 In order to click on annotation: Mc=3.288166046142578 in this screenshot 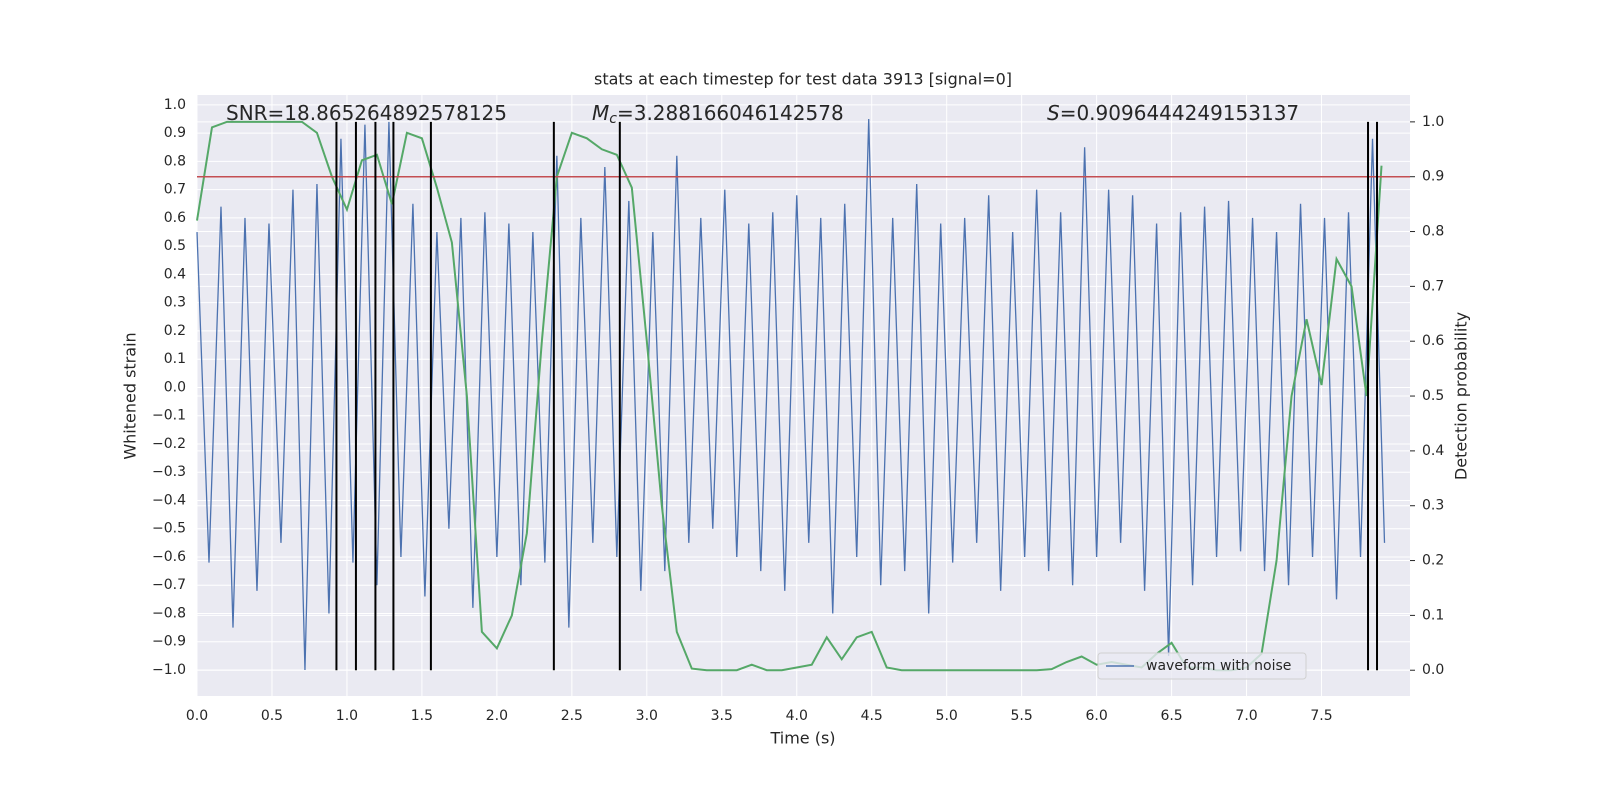, I will do `click(718, 114)`.